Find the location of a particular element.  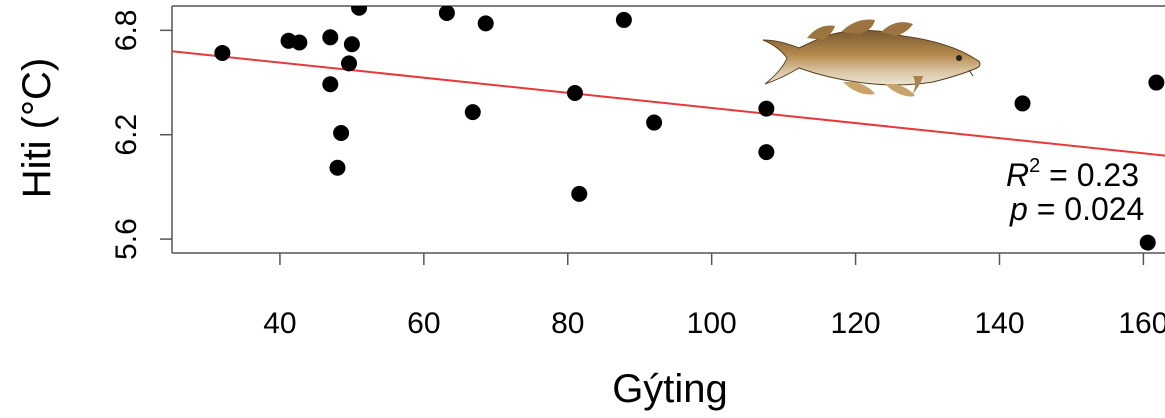

y-tick-label-5.6: 5.6 is located at coordinates (126, 239).